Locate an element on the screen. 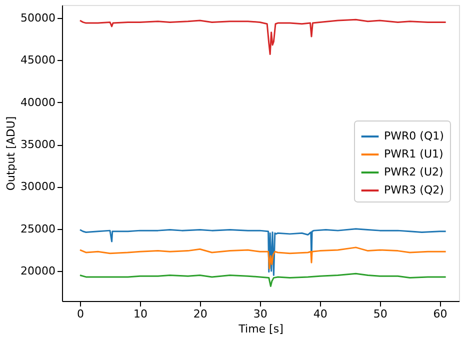 The width and height of the screenshot is (473, 347). y-tick-label: 30000 is located at coordinates (38, 187).